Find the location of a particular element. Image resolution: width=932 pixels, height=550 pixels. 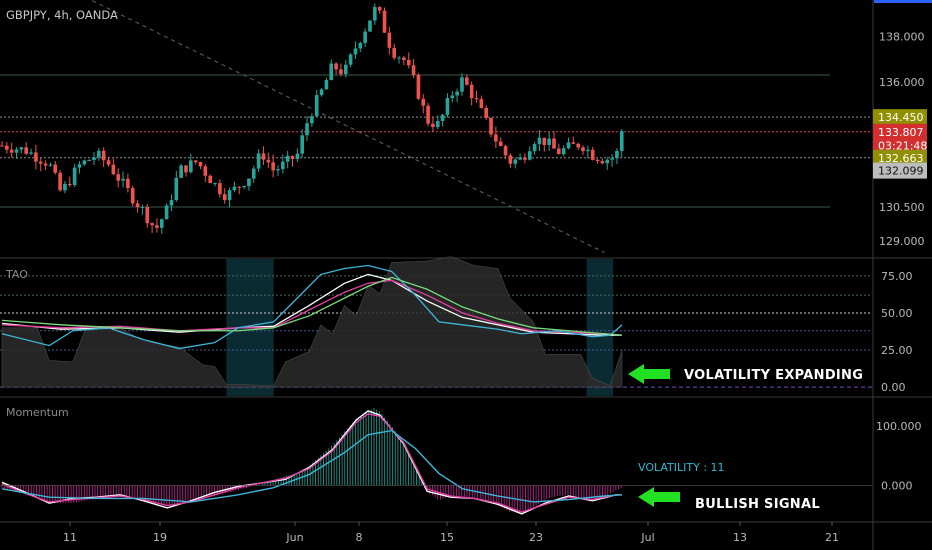

volatility-expanding-annotation: VOLATILITY EXPANDING is located at coordinates (774, 375).